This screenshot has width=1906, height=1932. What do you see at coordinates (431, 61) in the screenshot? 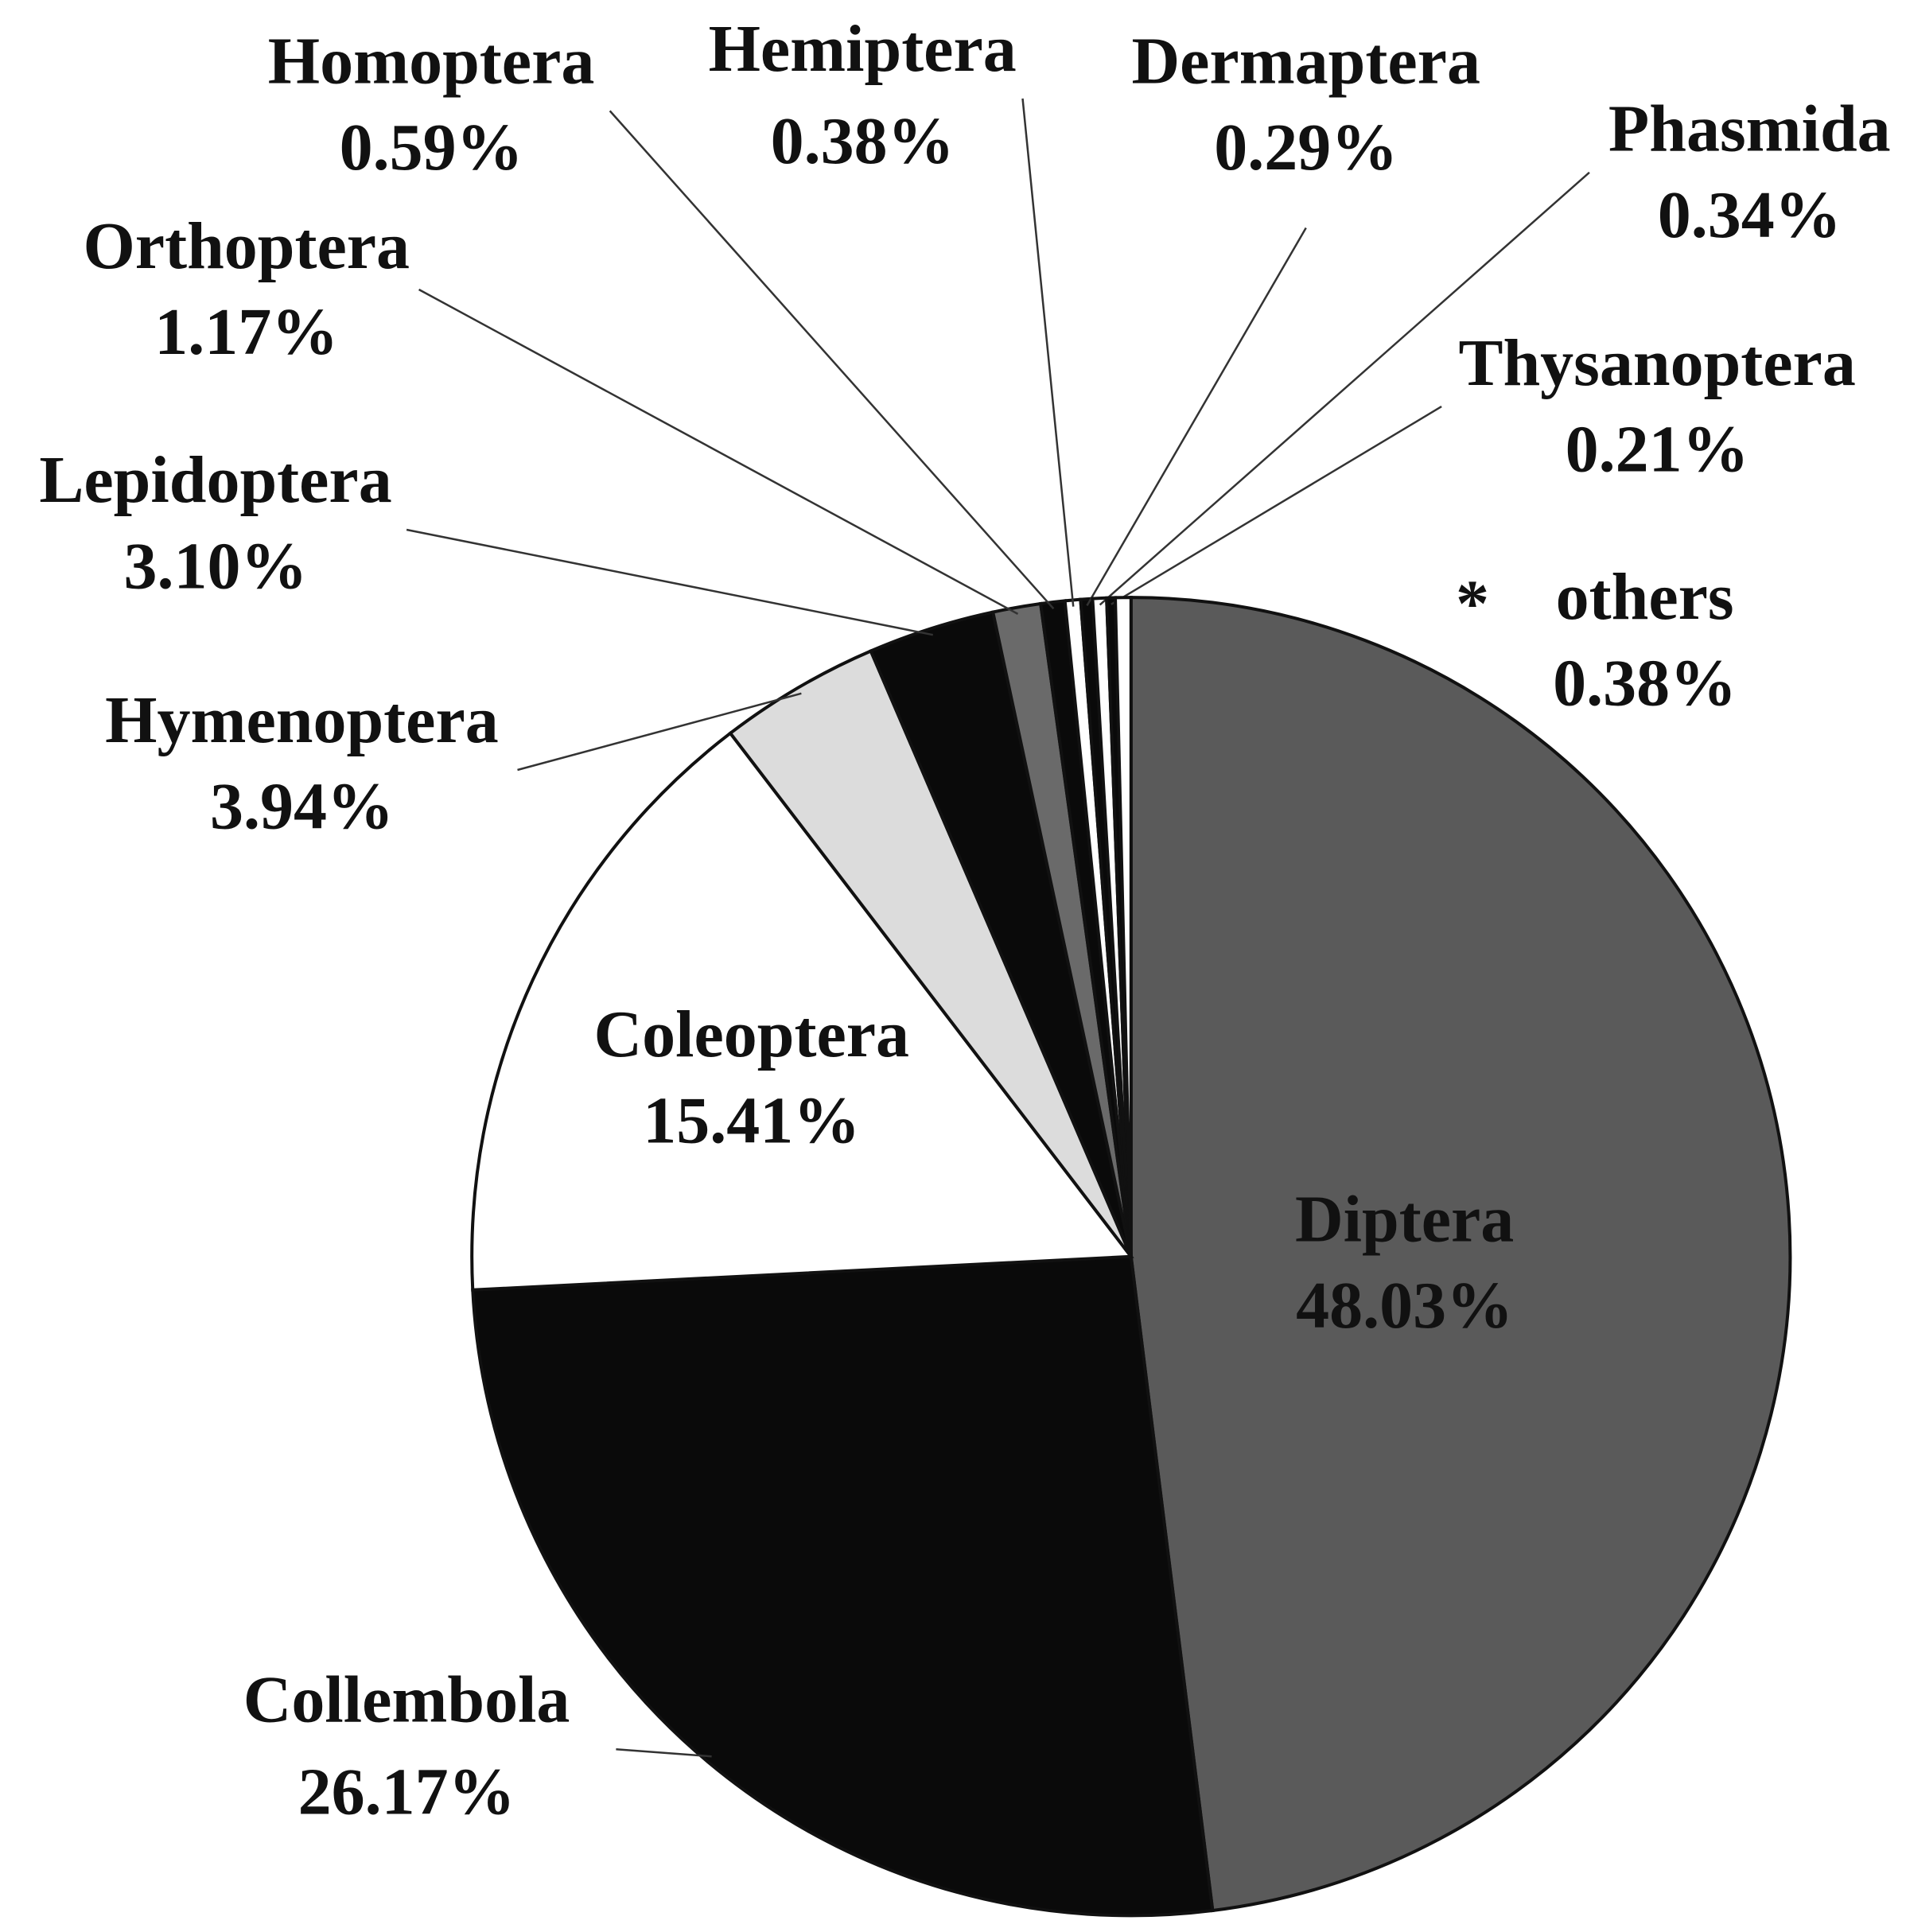
I see `slice-name: Homoptera` at bounding box center [431, 61].